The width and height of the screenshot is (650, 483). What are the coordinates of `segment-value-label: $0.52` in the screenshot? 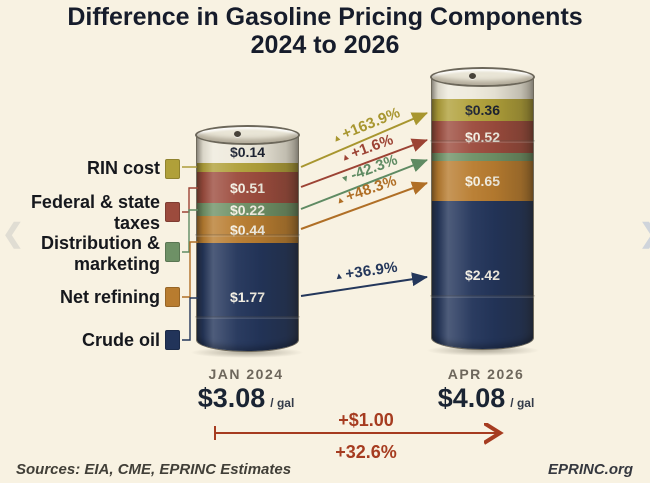 It's located at (482, 137).